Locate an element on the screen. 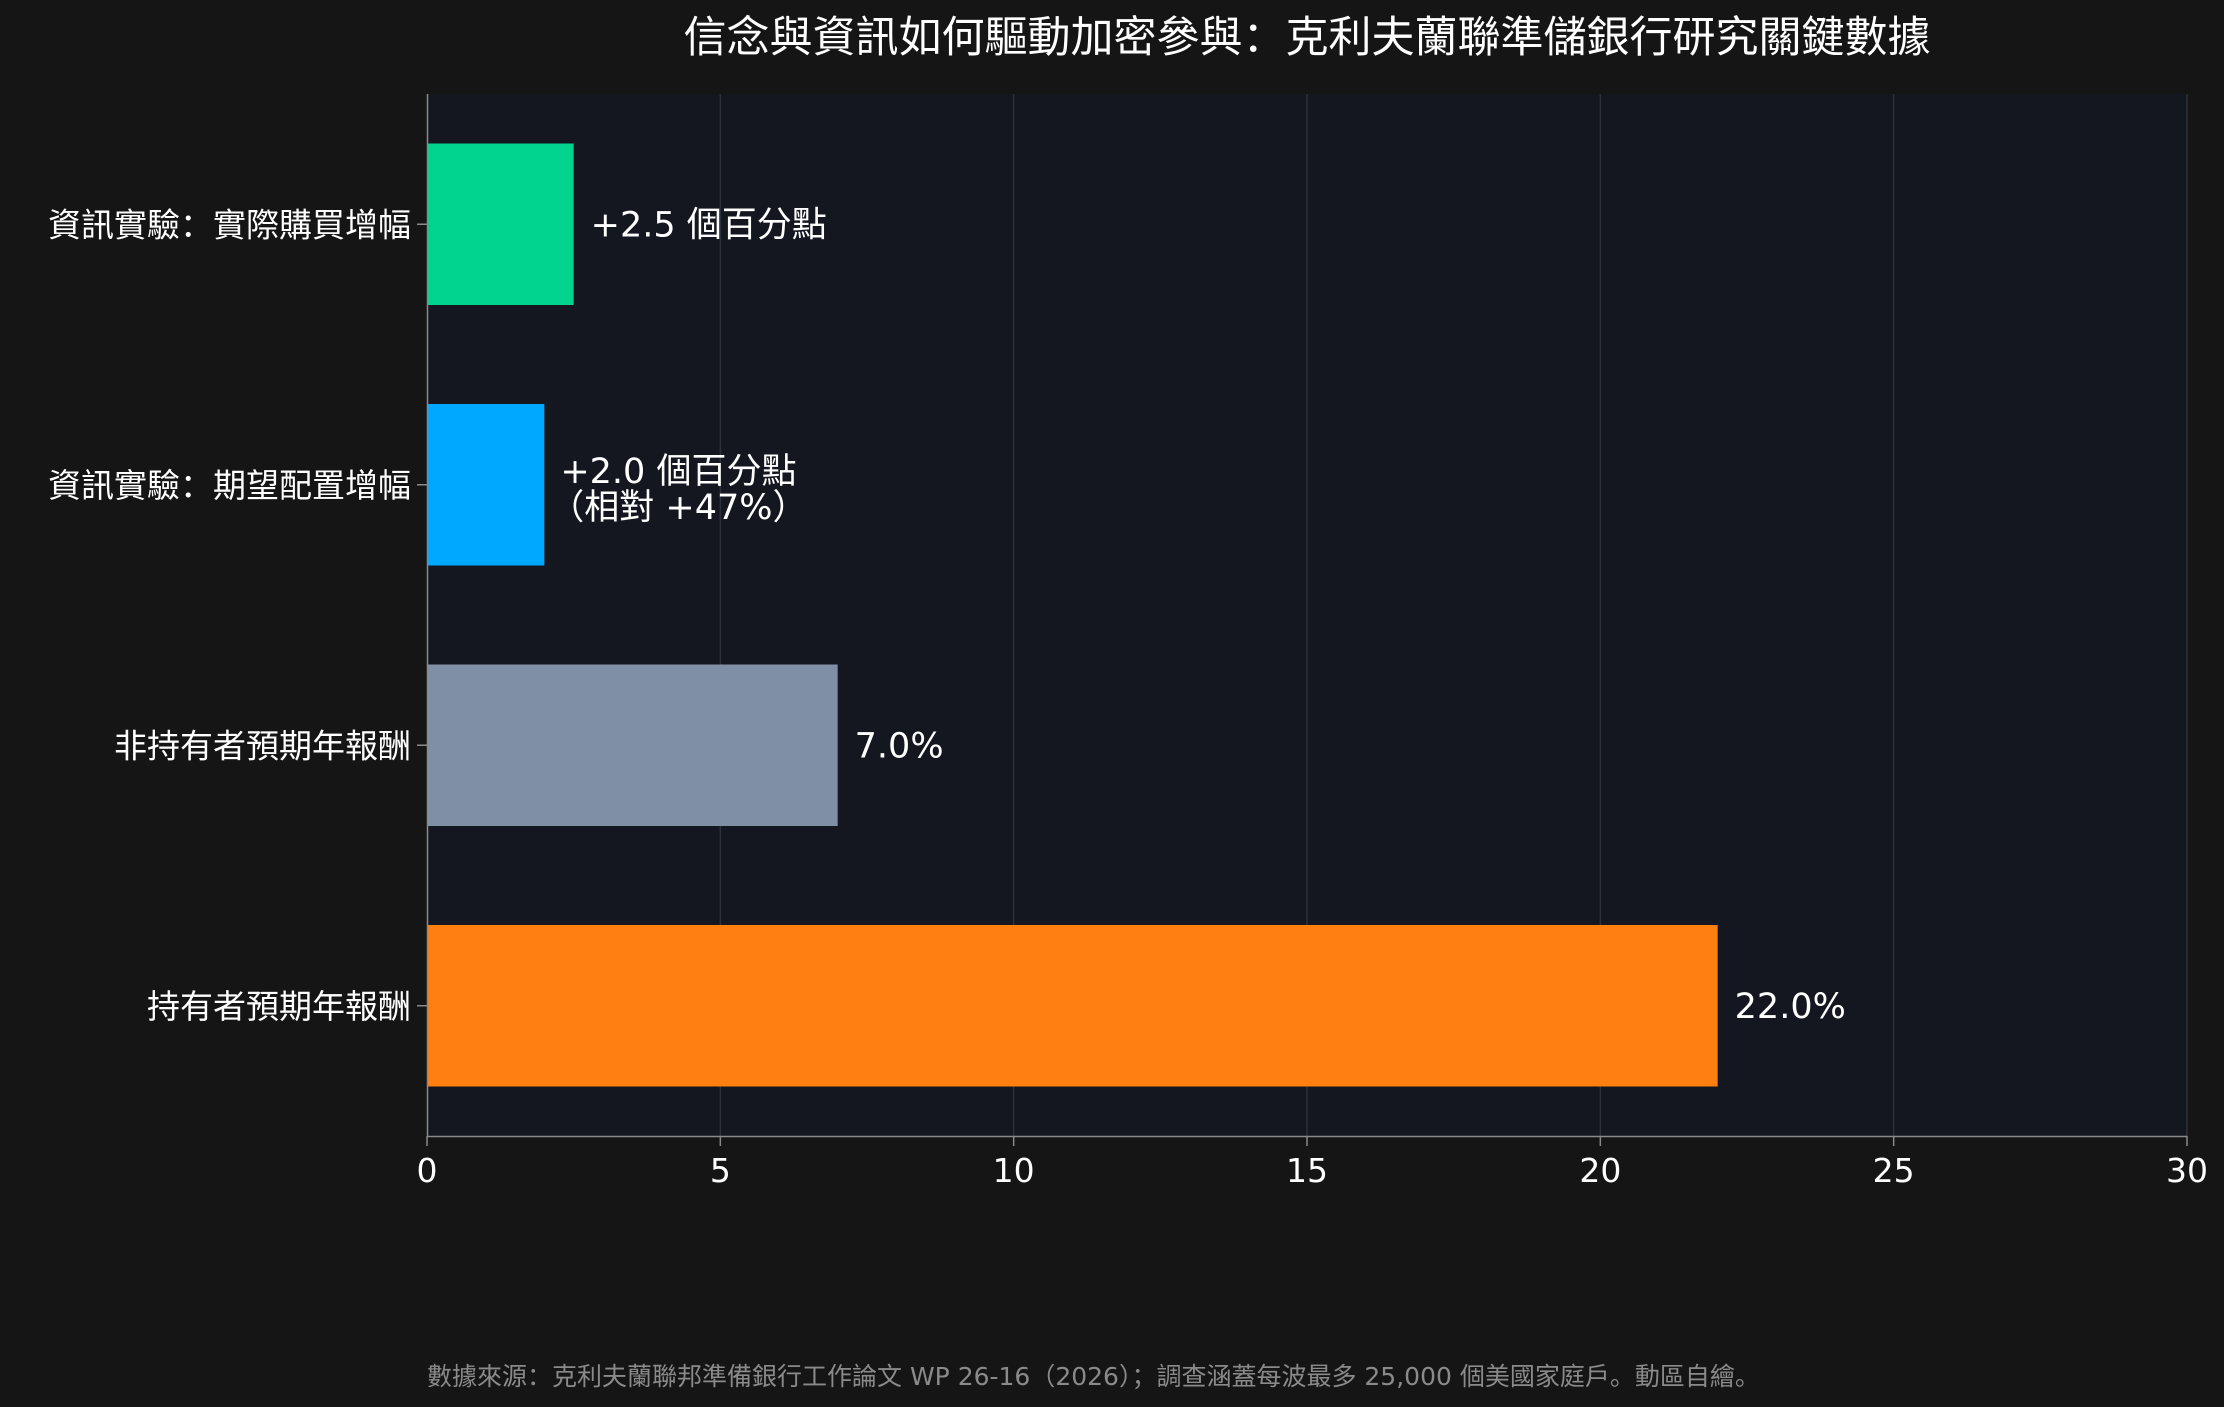  category-label: 資訊實驗：期望配置增幅 is located at coordinates (229, 485).